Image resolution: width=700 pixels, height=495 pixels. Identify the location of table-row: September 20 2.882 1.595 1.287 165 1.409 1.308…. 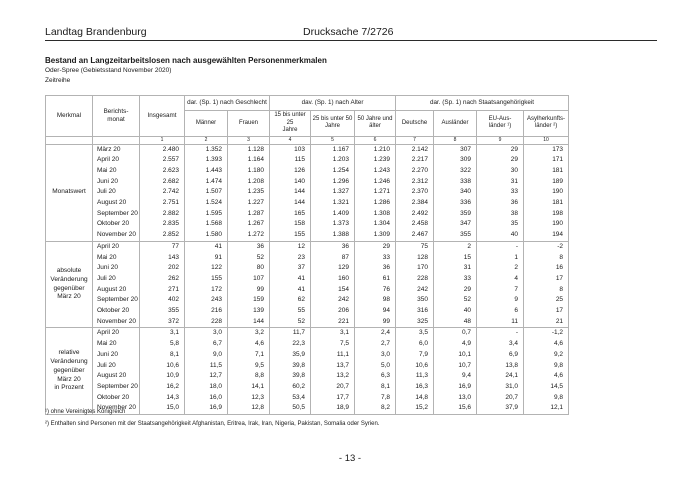
(308, 214).